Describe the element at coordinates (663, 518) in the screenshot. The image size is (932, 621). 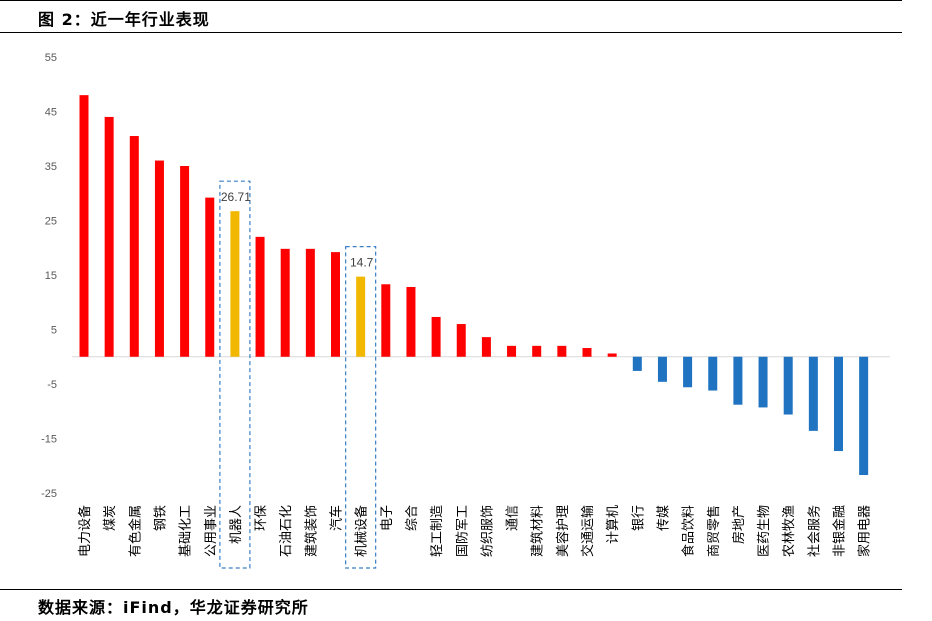
I see `x-category-label: 传媒` at that location.